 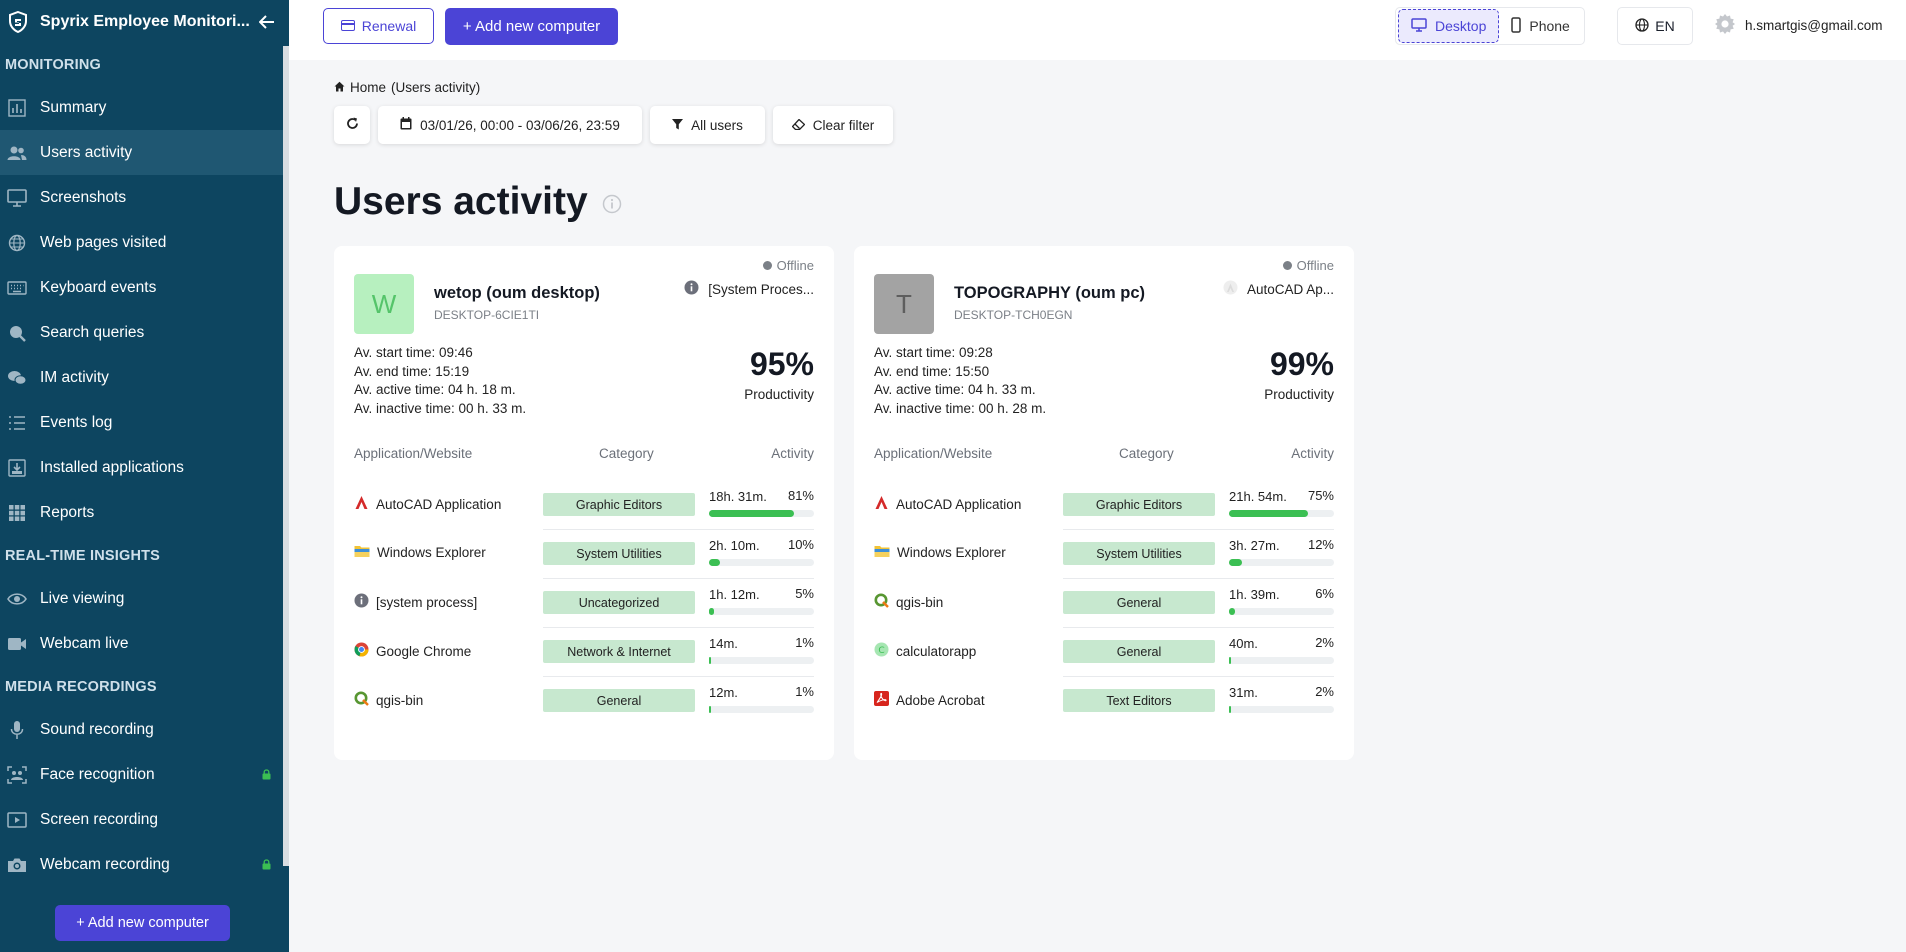 What do you see at coordinates (141, 467) in the screenshot?
I see `sidebar-item-installed-applications: Installed applications` at bounding box center [141, 467].